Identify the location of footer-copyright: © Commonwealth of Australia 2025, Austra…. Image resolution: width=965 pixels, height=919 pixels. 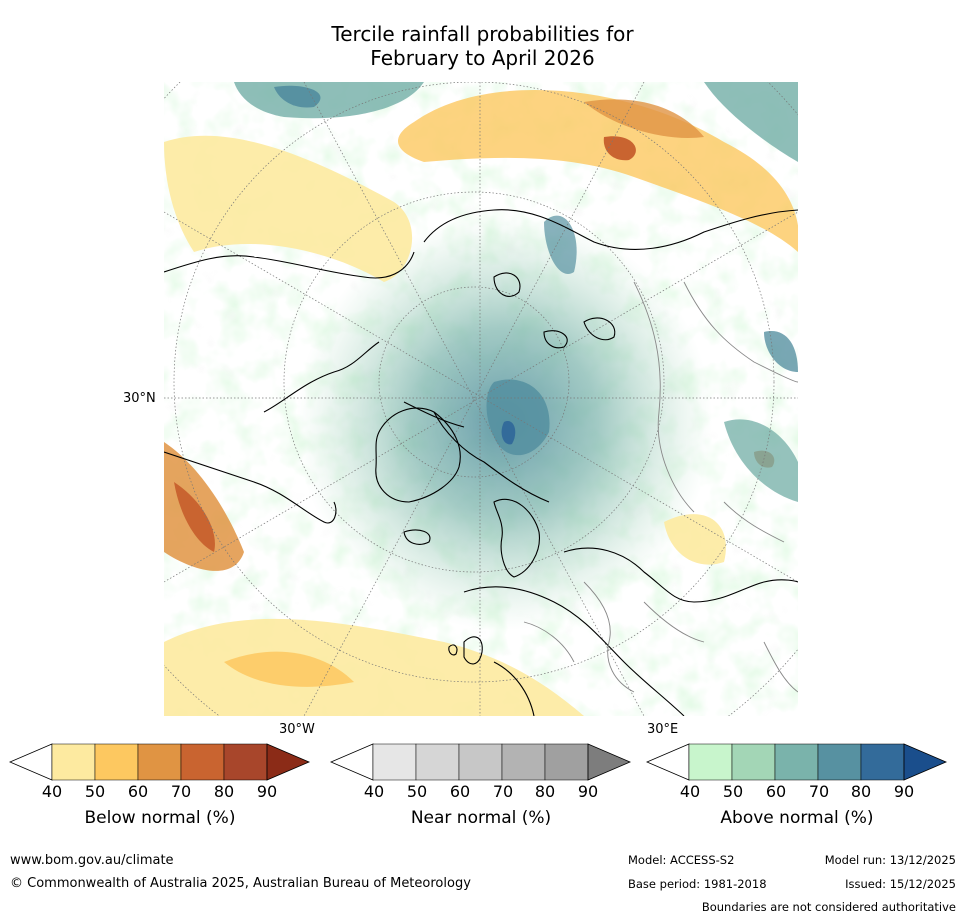
(240, 883).